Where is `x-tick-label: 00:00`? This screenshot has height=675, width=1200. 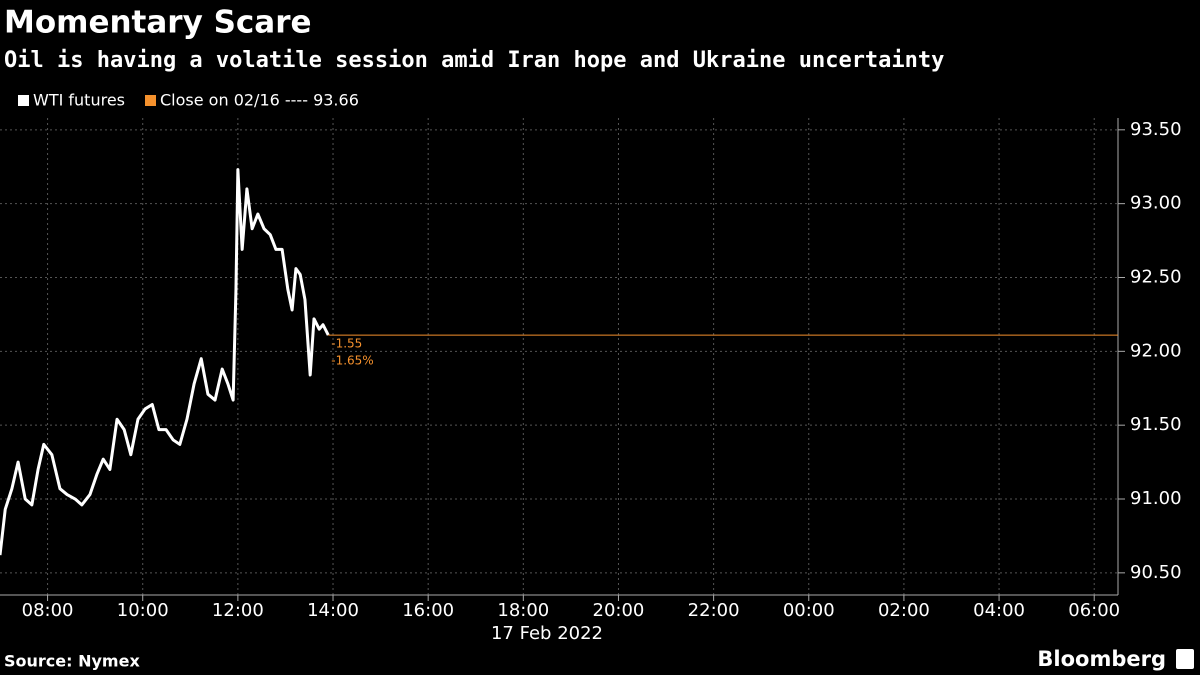 x-tick-label: 00:00 is located at coordinates (809, 610).